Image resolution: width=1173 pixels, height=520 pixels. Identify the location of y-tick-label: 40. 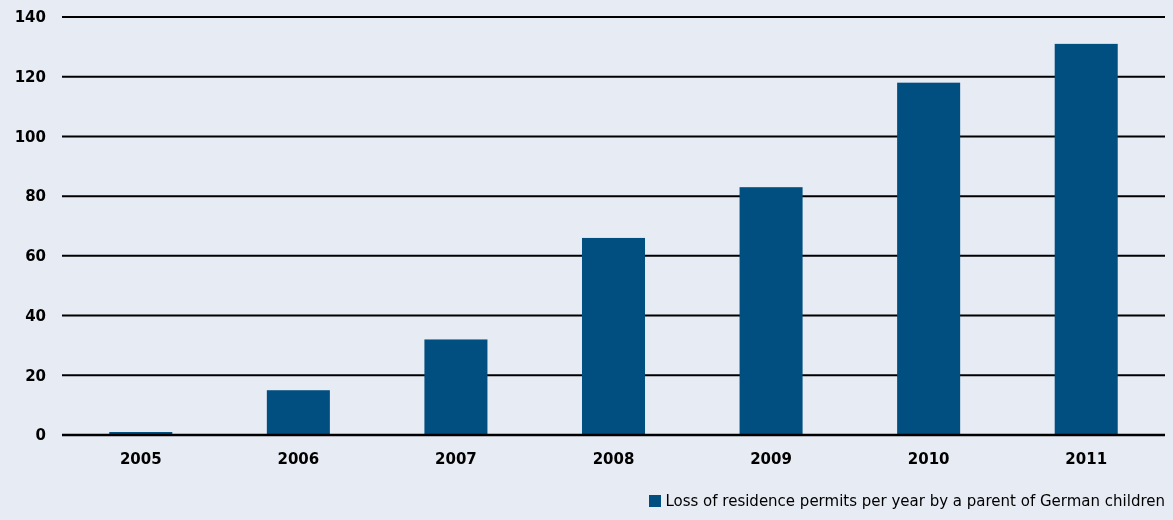
(35, 315).